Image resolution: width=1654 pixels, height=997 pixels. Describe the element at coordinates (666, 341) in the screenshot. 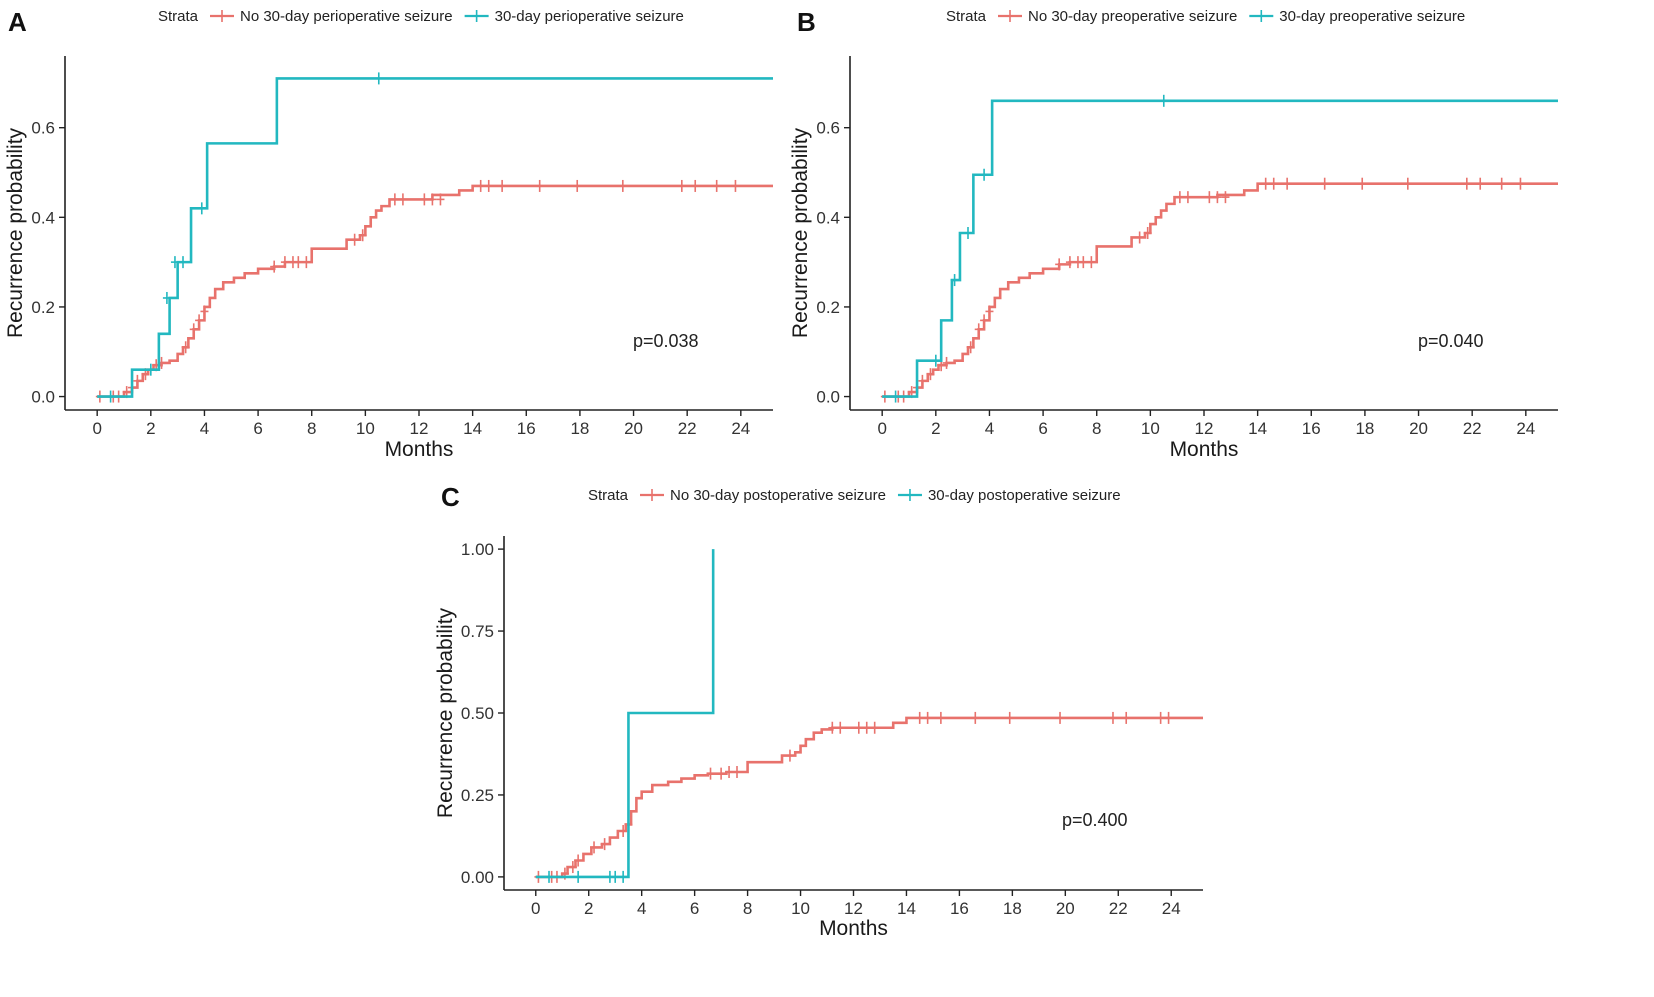

I see `p-value-annotation: p=0.038` at that location.